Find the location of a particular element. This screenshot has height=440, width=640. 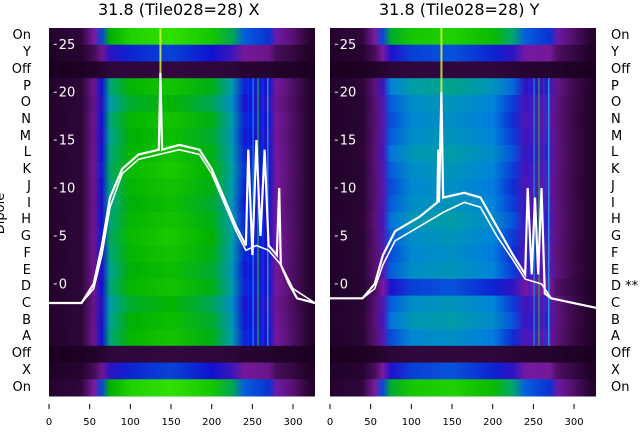

left-chart-title: 31.8 (Tile028=28) X is located at coordinates (179, 9).